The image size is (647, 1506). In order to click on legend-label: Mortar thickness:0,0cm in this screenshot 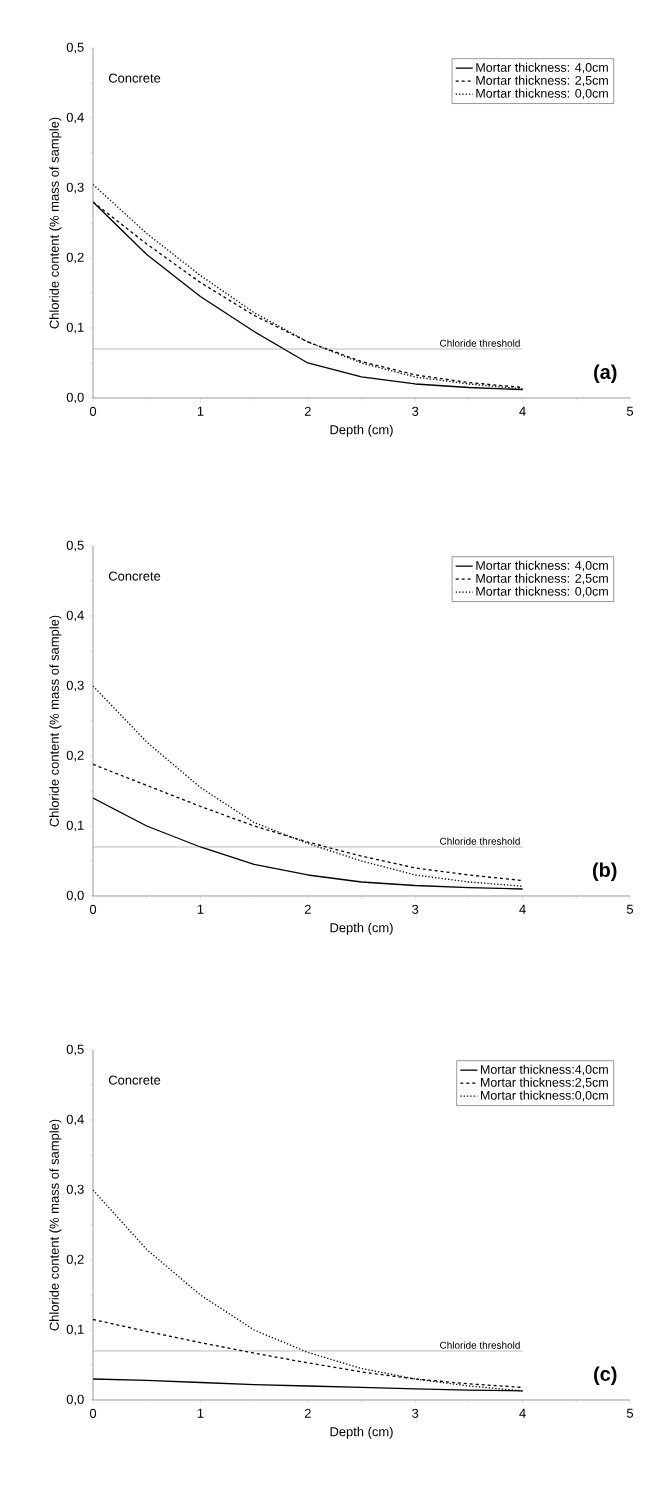, I will do `click(544, 1096)`.